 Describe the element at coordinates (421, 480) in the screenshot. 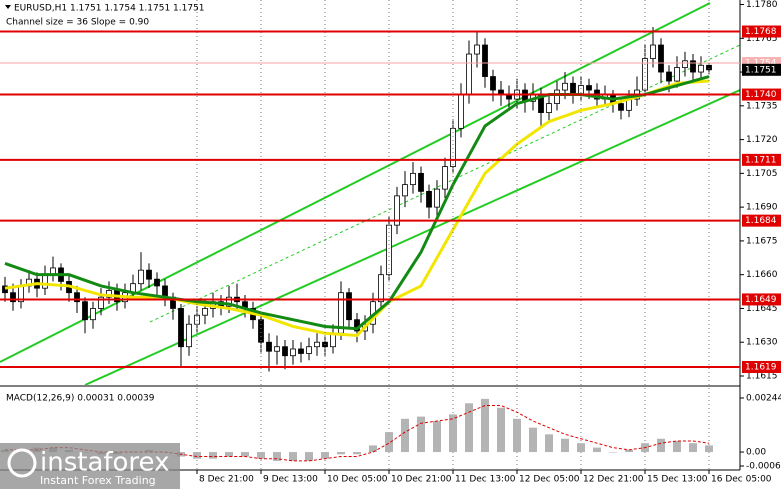

I see `x-tick-label: 10 Dec 21:00` at that location.